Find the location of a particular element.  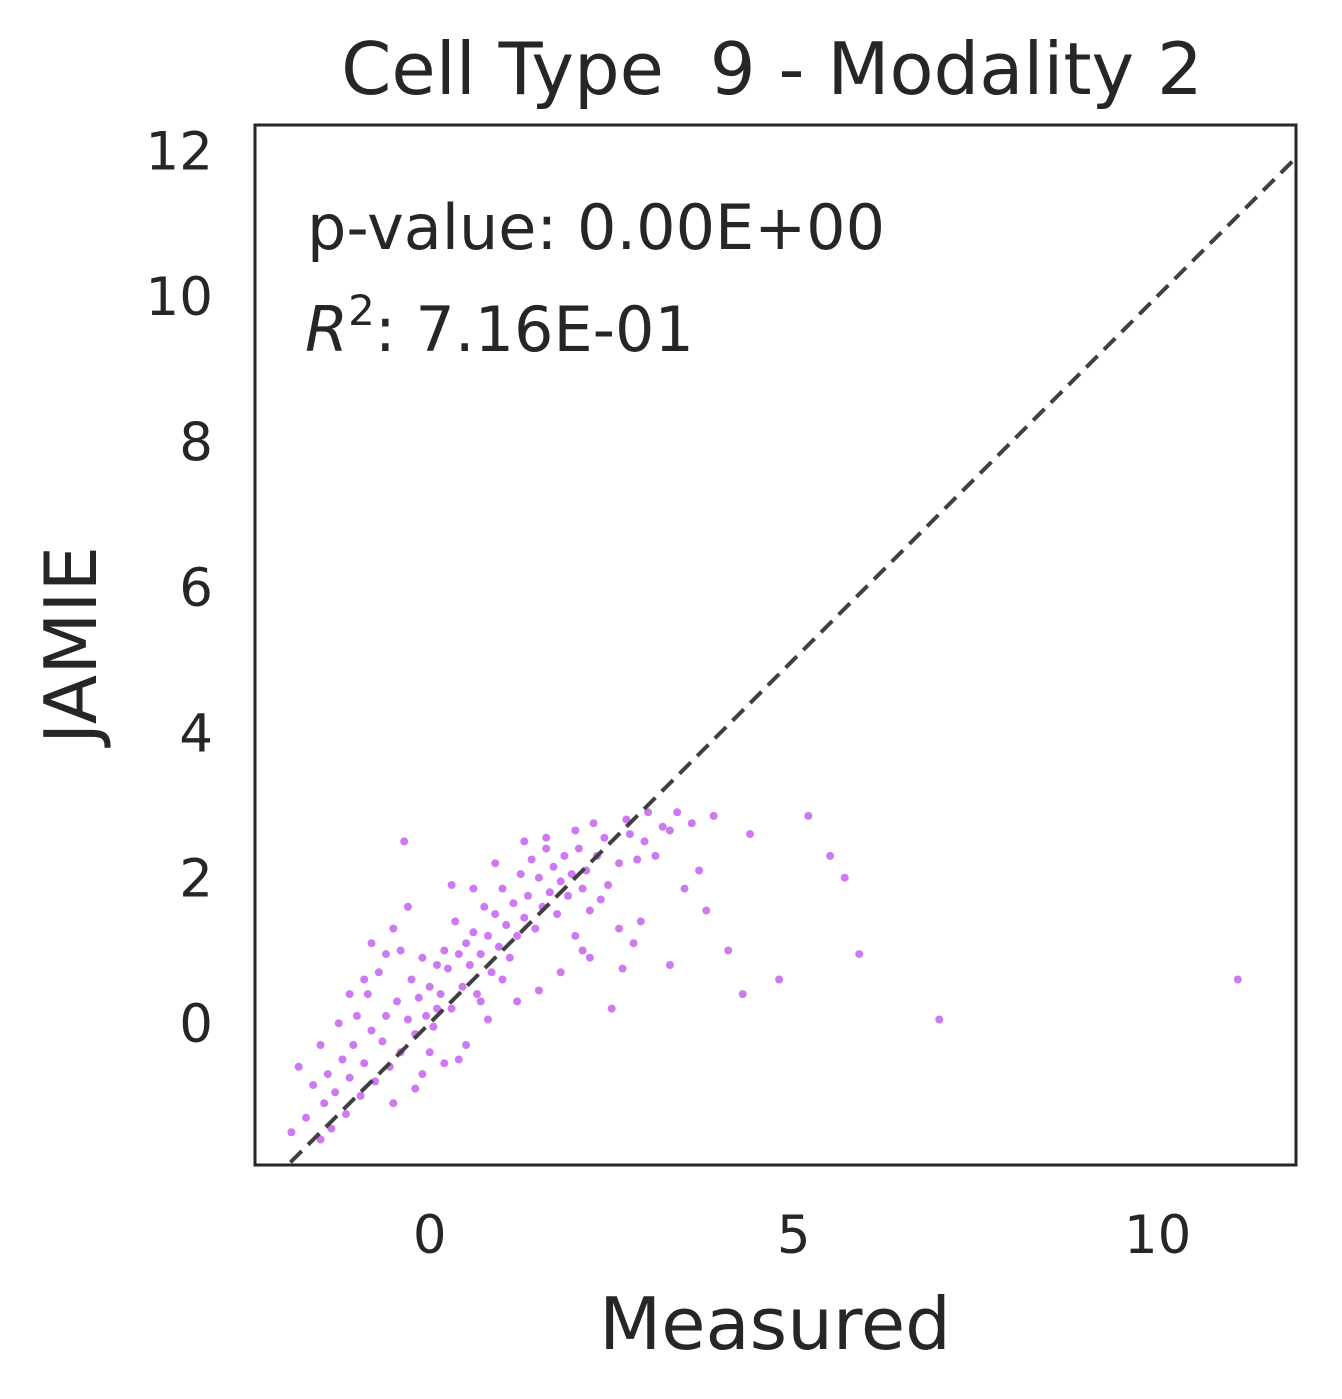

pvalue-annotation: p-value: 0.00E+00 is located at coordinates (596, 227).